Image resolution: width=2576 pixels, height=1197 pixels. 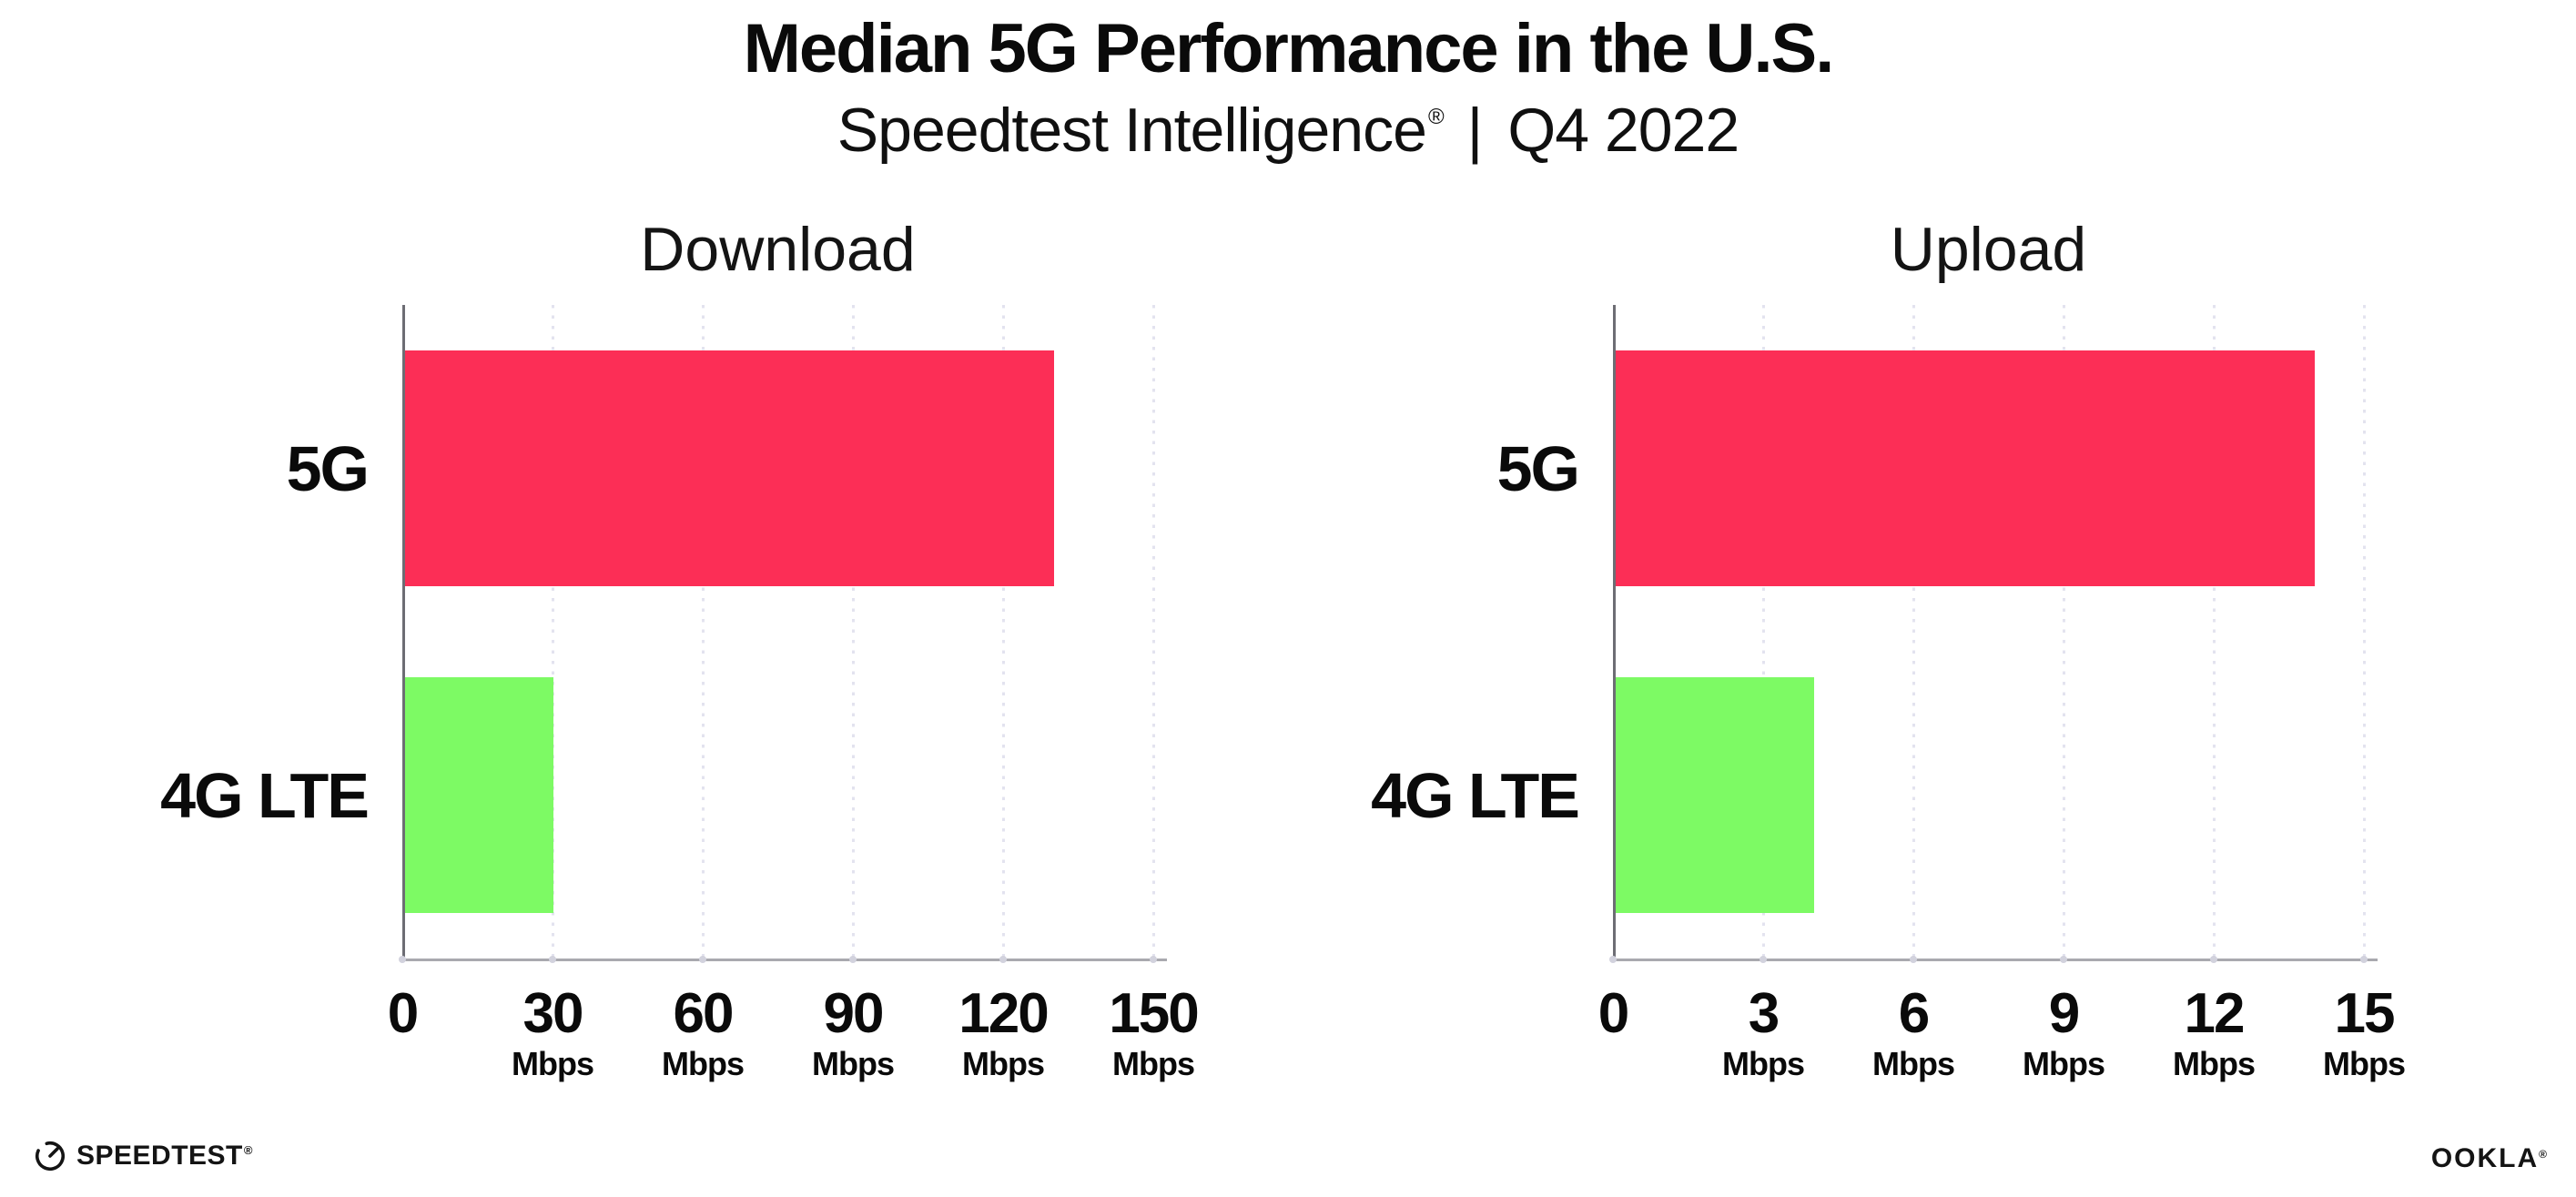 I want to click on x-axis-tick-labels-download: 0 30 Mbps 60 Mbps 90 Mbps 120 Mbps 150 Mbps, so click(x=794, y=1049).